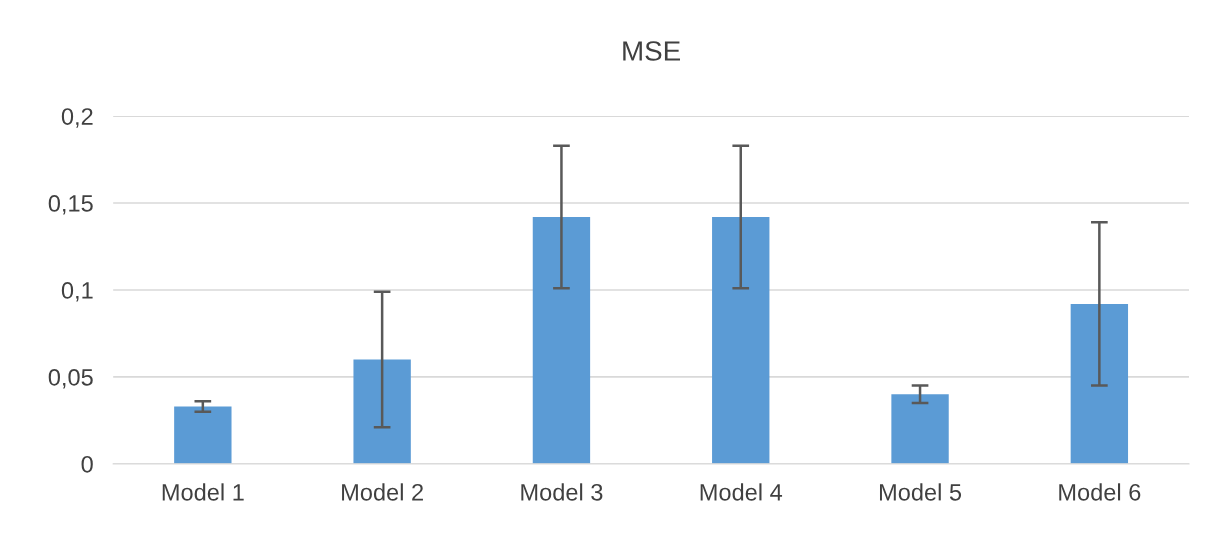  I want to click on x-tick-label: Model 5, so click(920, 492).